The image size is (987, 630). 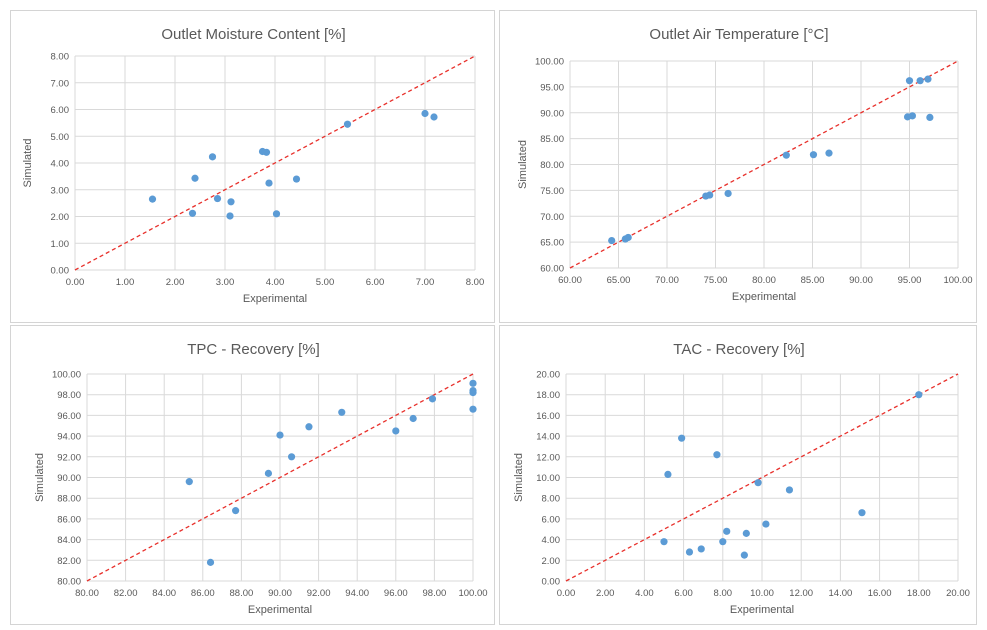 What do you see at coordinates (225, 282) in the screenshot?
I see `x-tick-label: 3.00` at bounding box center [225, 282].